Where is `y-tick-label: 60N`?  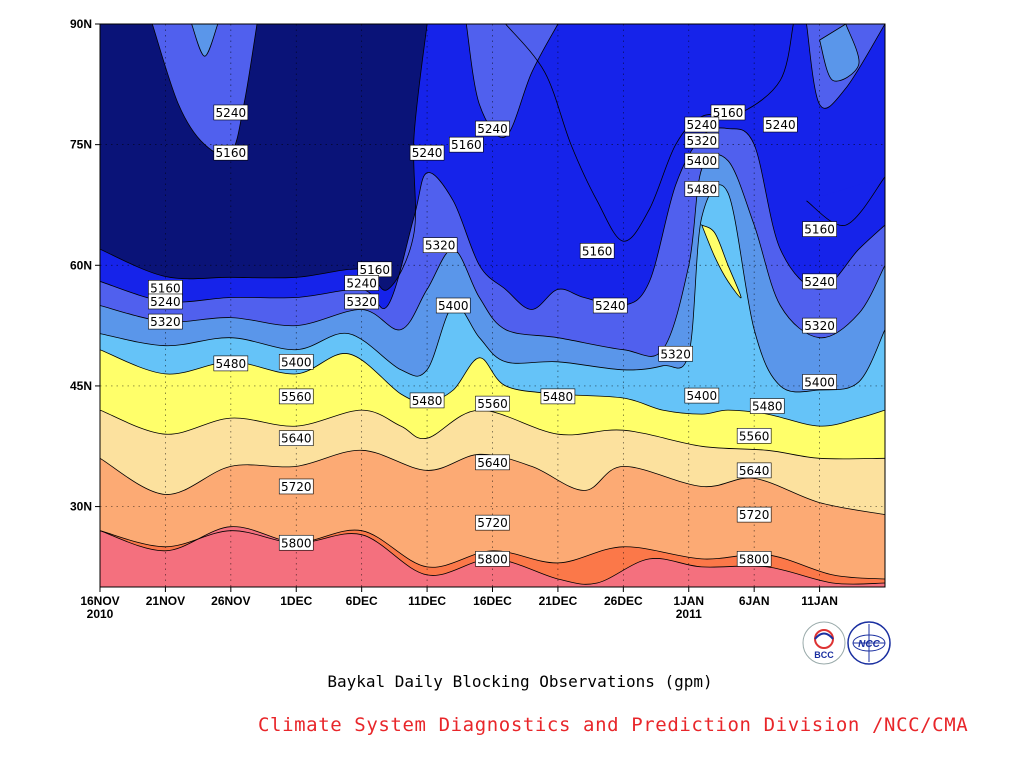 y-tick-label: 60N is located at coordinates (81, 265).